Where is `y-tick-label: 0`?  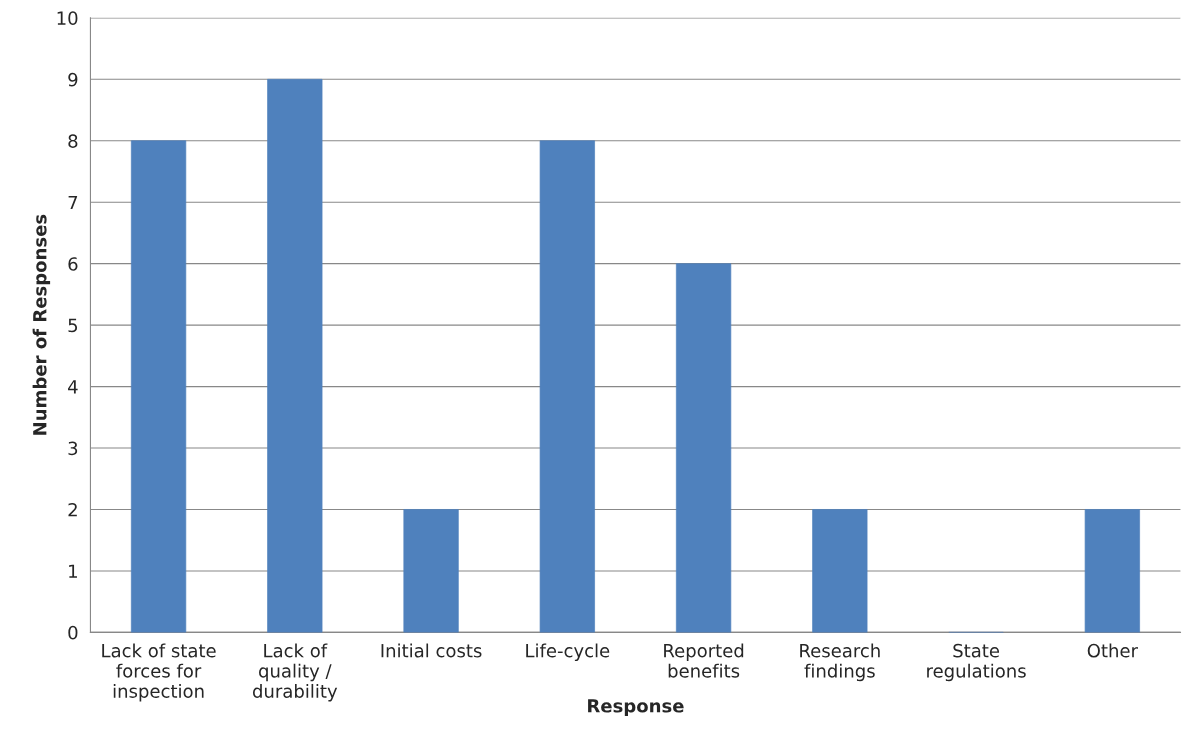
y-tick-label: 0 is located at coordinates (73, 632).